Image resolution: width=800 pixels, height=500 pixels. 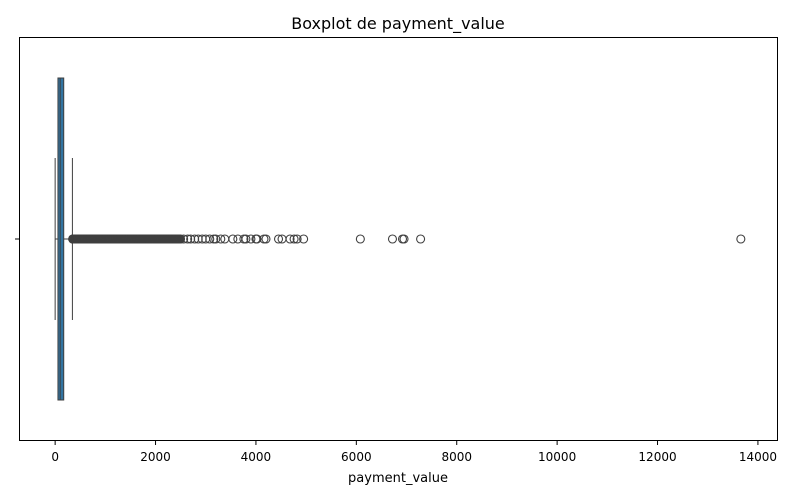 I want to click on x-tick-label: 2000, so click(x=155, y=457).